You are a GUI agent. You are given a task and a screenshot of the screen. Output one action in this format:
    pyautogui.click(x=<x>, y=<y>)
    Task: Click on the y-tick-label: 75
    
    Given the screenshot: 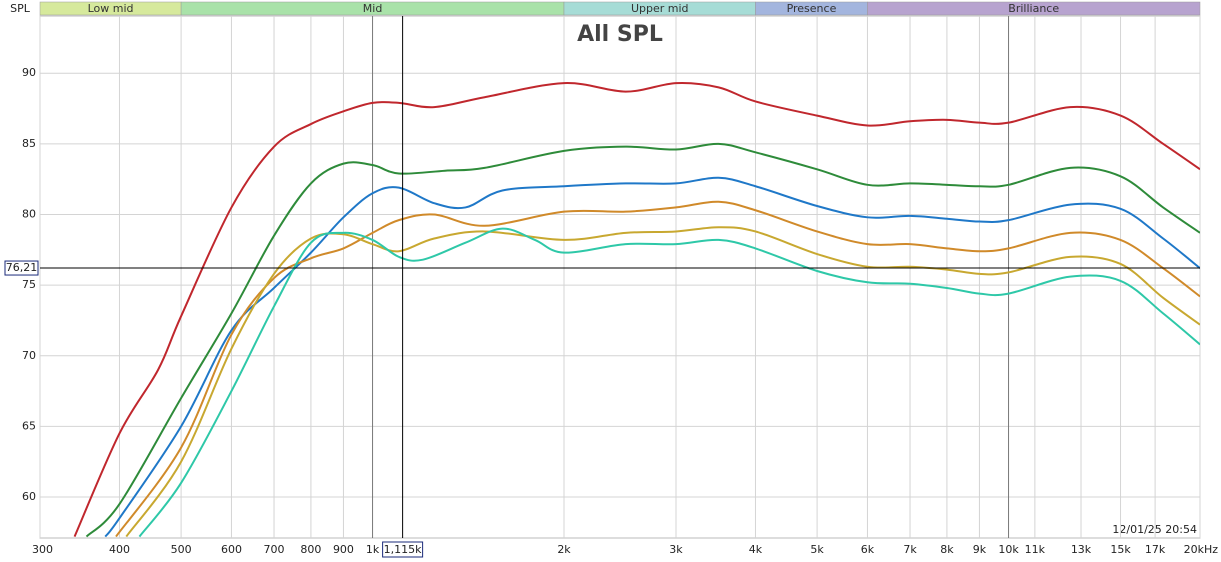 What is the action you would take?
    pyautogui.click(x=29, y=284)
    